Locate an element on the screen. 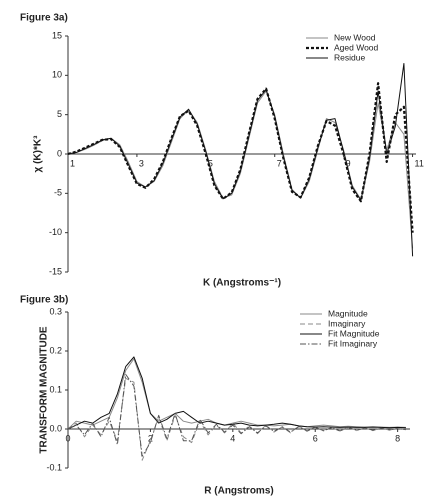 The height and width of the screenshot is (500, 434). y-tick-label: 5 is located at coordinates (59, 114).